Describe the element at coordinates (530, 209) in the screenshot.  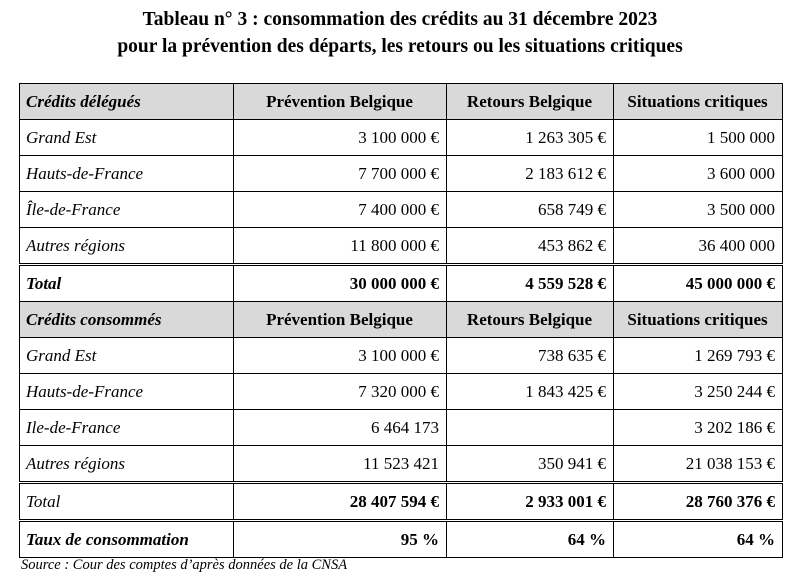
I see `value-cell: 658 749 €` at that location.